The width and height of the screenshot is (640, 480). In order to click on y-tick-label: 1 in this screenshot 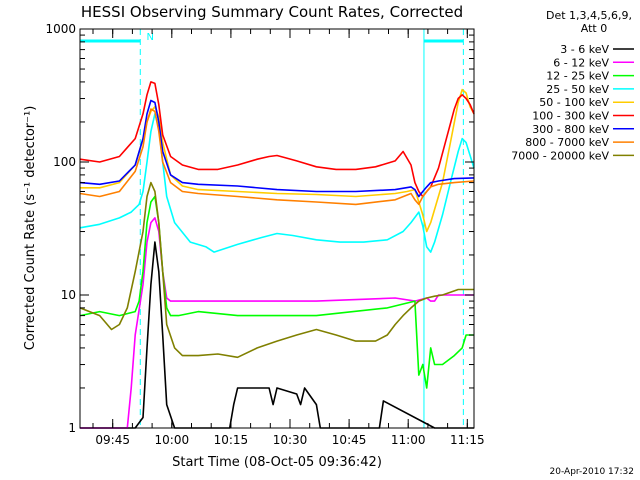, I will do `click(72, 428)`.